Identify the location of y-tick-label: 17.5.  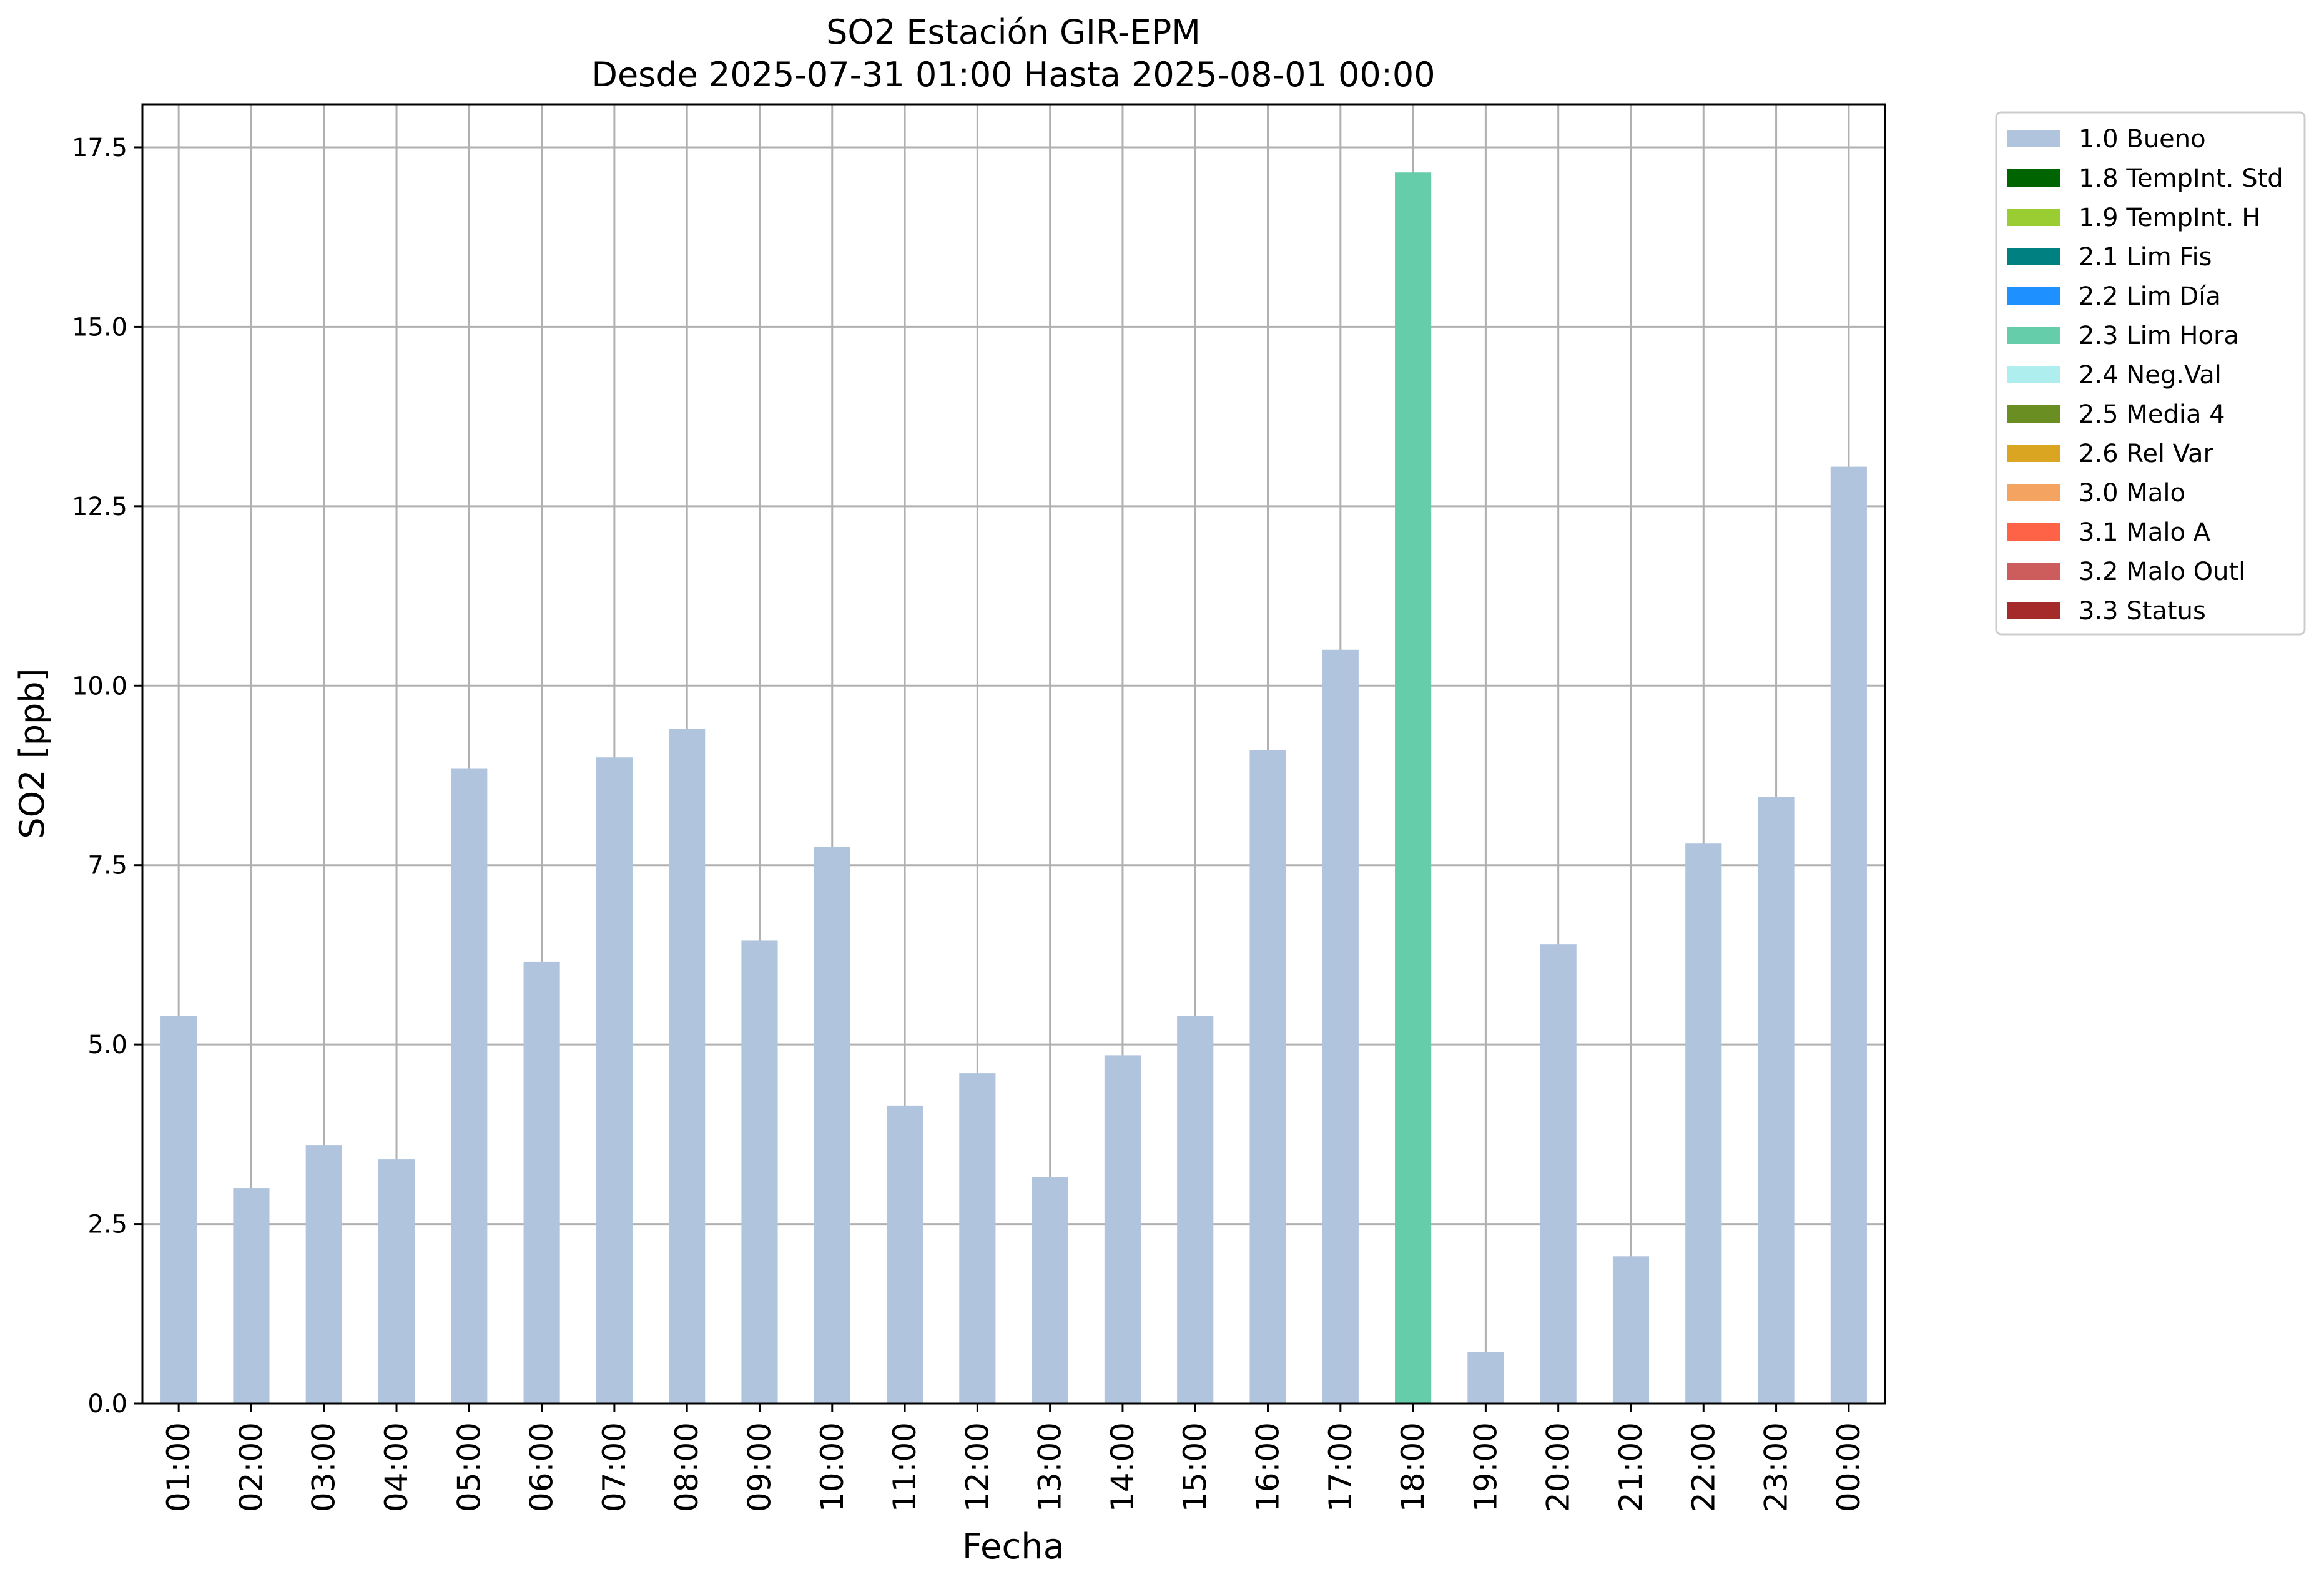
(99, 148).